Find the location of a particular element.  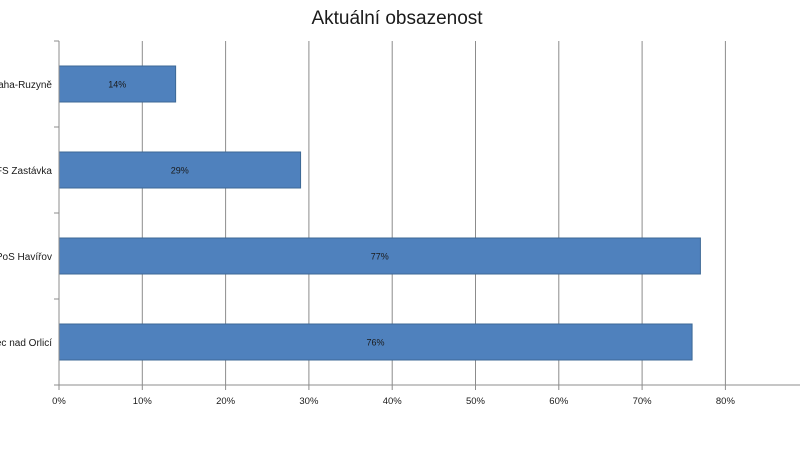

data-label-pfs-zastavka: 29% is located at coordinates (180, 171).